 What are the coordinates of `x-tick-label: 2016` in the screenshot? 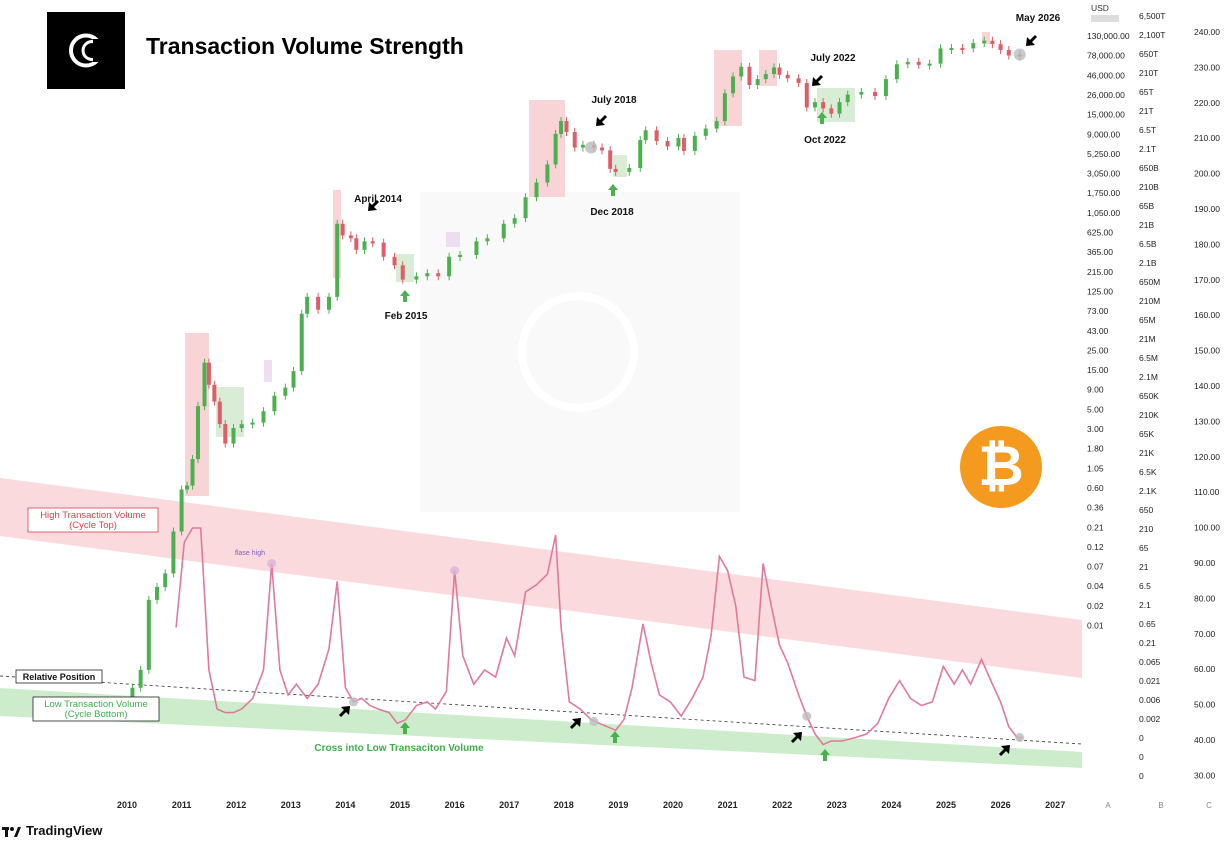 It's located at (455, 805).